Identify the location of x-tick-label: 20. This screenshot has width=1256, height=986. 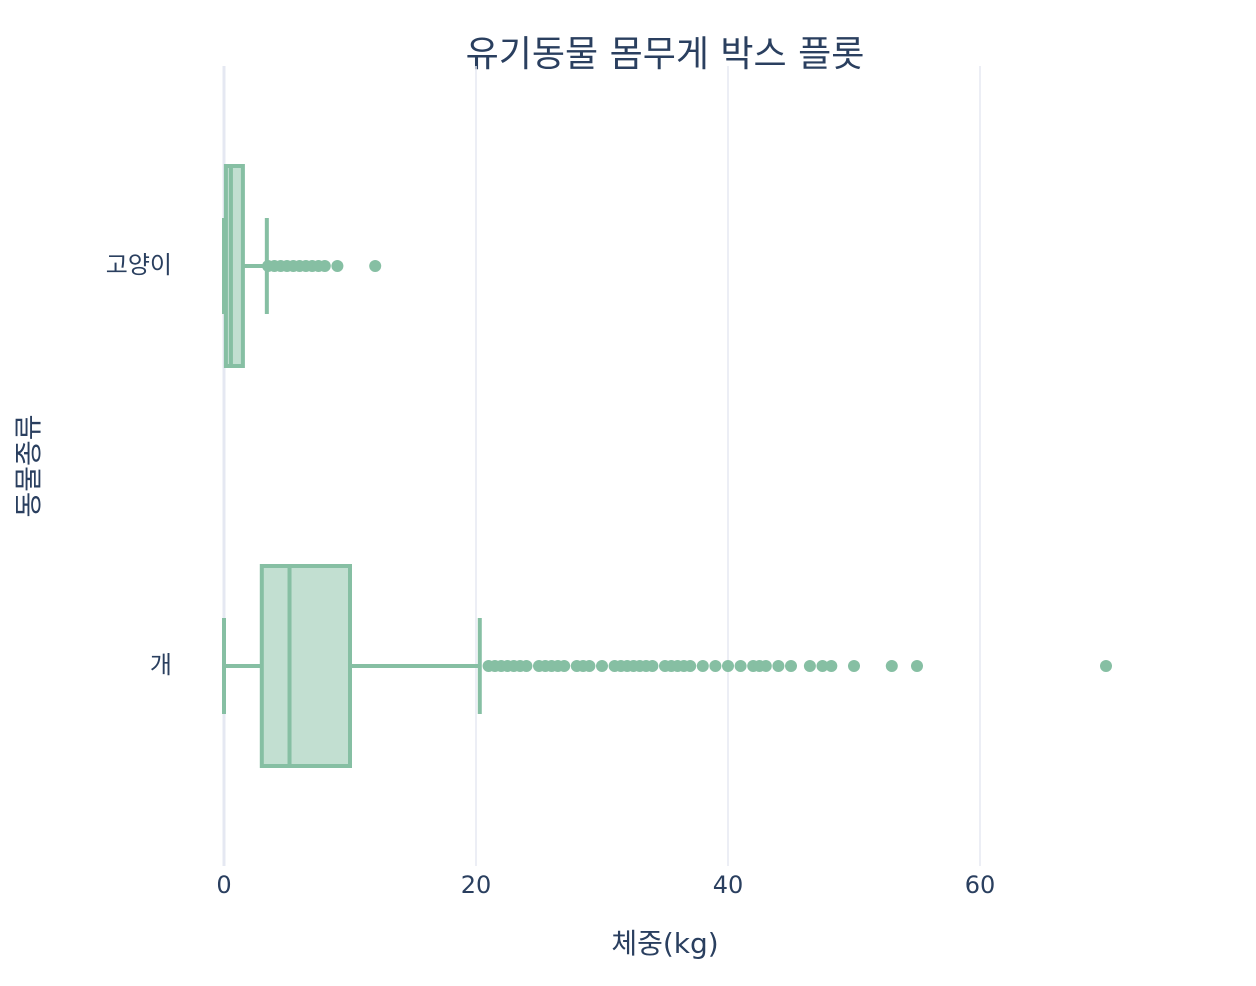
(476, 885).